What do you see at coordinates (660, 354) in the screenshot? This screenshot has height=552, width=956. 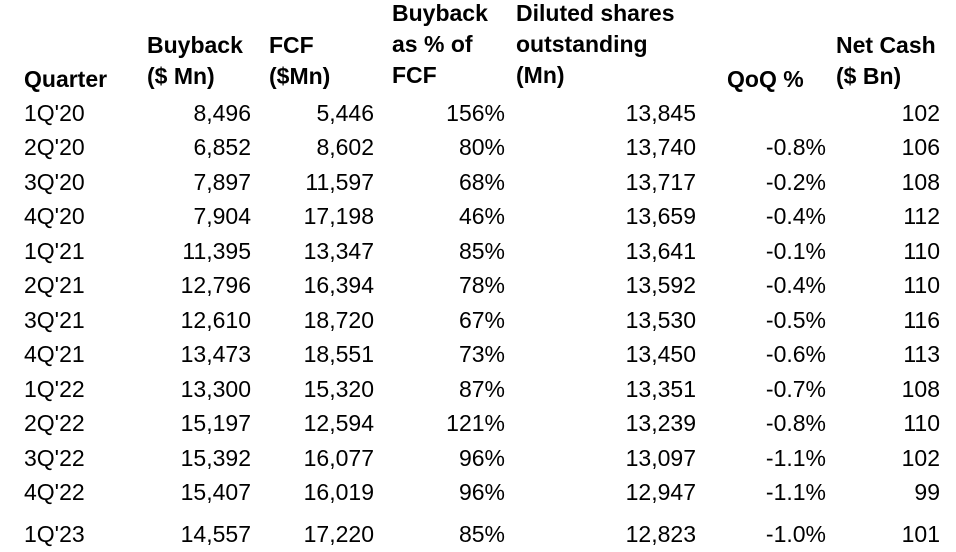 I see `cell-shares: 13,450` at bounding box center [660, 354].